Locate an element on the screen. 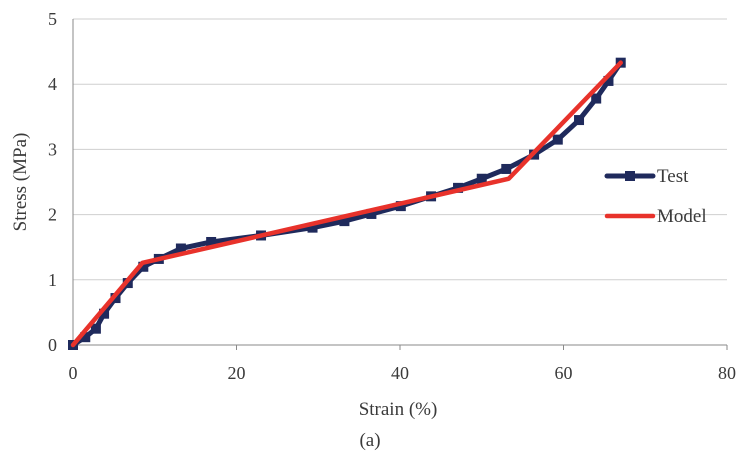 This screenshot has width=740, height=463. y-tick-label: 3 is located at coordinates (52, 149).